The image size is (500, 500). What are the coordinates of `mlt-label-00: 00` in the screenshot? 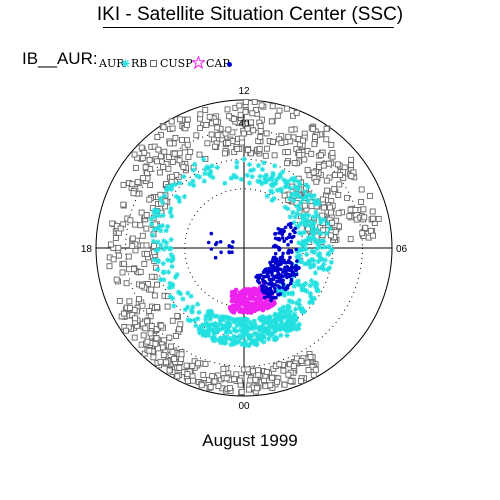 It's located at (244, 406).